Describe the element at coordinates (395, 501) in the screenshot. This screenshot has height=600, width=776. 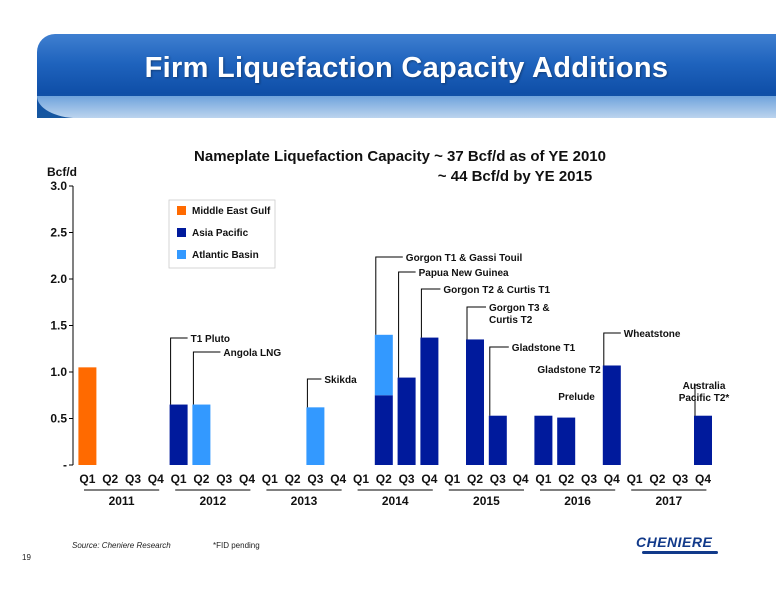
I see `x-tick-year: 2014` at that location.